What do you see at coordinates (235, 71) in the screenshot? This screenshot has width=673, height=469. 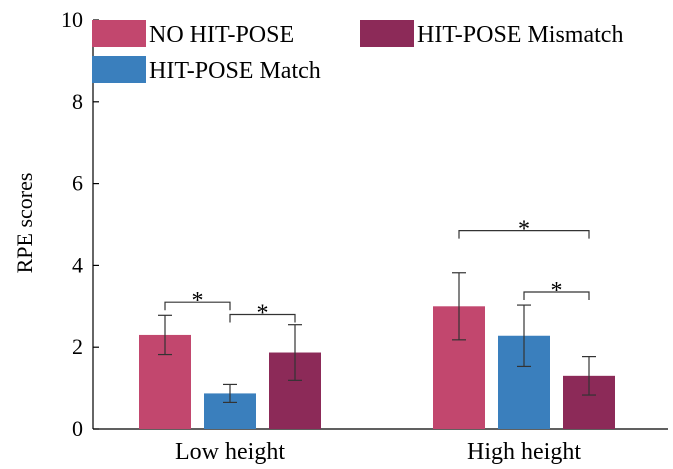 I see `legend-label: HIT-POSE Match` at bounding box center [235, 71].